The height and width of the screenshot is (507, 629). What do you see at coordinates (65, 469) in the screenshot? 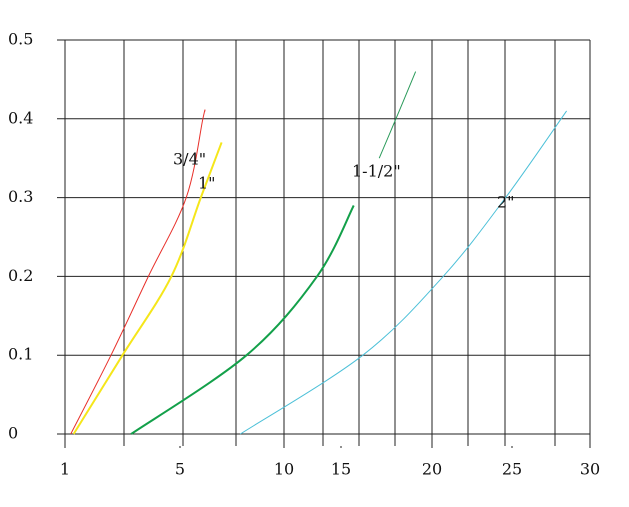
I see `x-tick-label: 1` at bounding box center [65, 469].